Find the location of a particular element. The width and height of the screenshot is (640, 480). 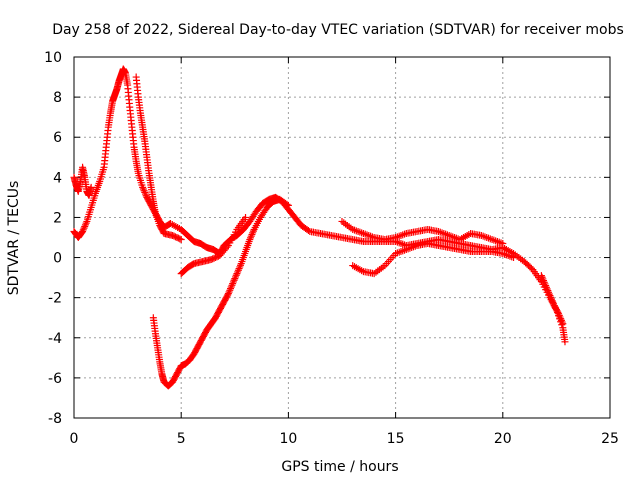

y-tick-label: -8 is located at coordinates (55, 419).